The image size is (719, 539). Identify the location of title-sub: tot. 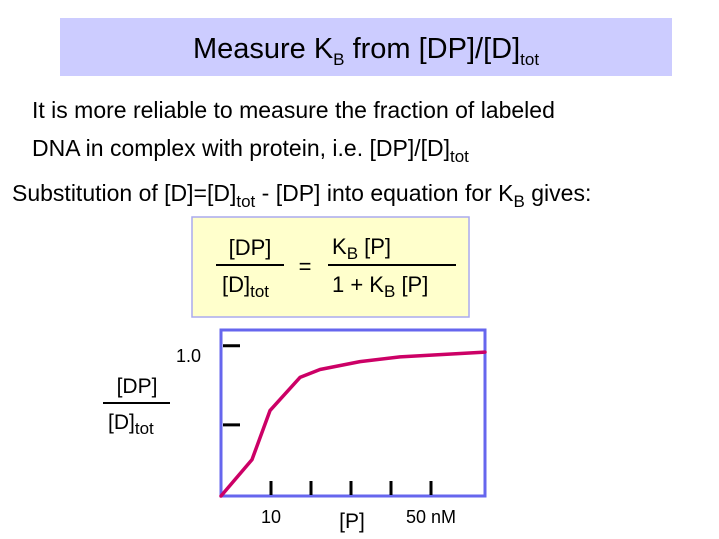
(529, 59).